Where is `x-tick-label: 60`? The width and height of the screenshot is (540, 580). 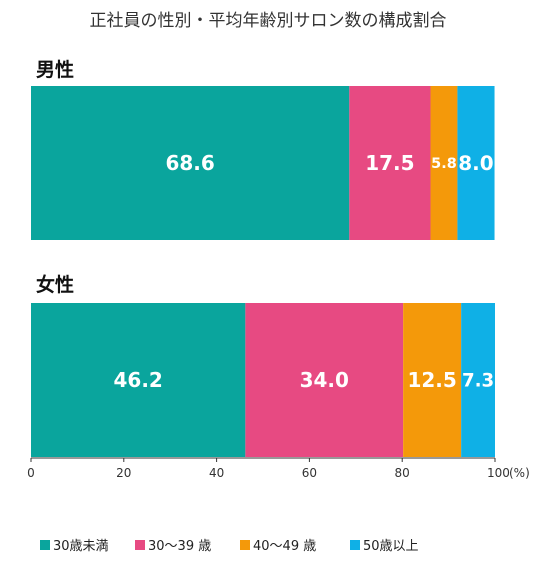 x-tick-label: 60 is located at coordinates (309, 473).